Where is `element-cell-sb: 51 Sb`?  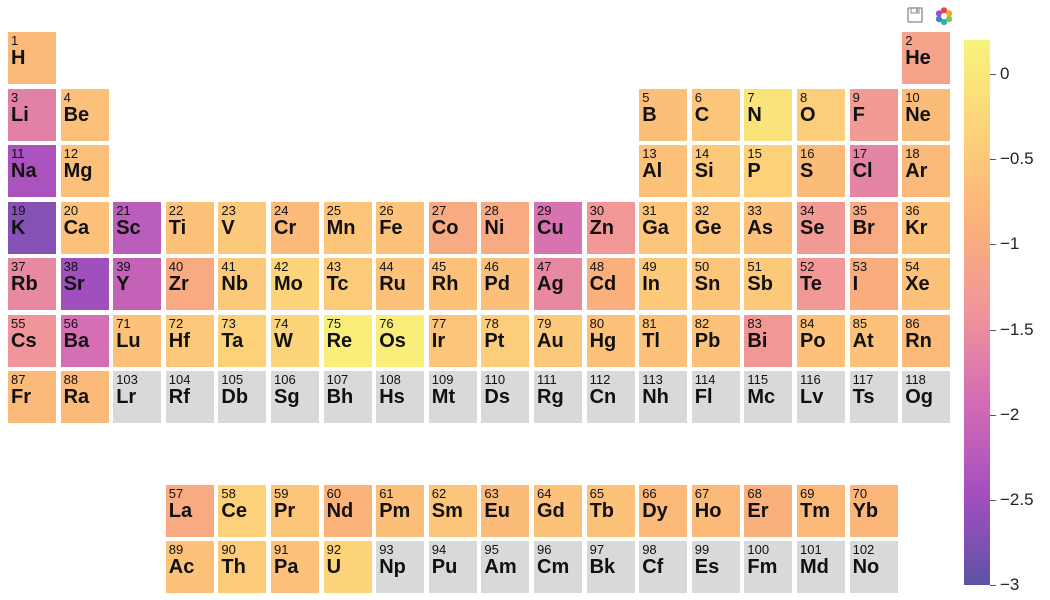
element-cell-sb: 51 Sb is located at coordinates (768, 284).